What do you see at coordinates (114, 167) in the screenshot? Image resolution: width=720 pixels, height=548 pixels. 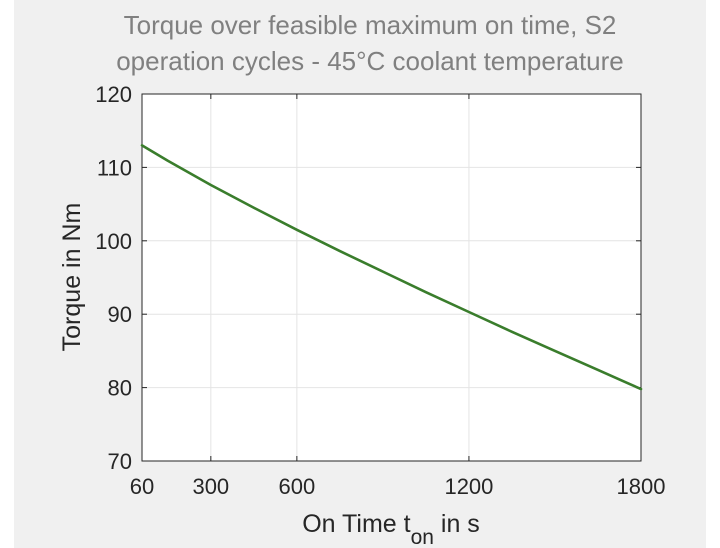 I see `y-tick-label: 110` at bounding box center [114, 167].